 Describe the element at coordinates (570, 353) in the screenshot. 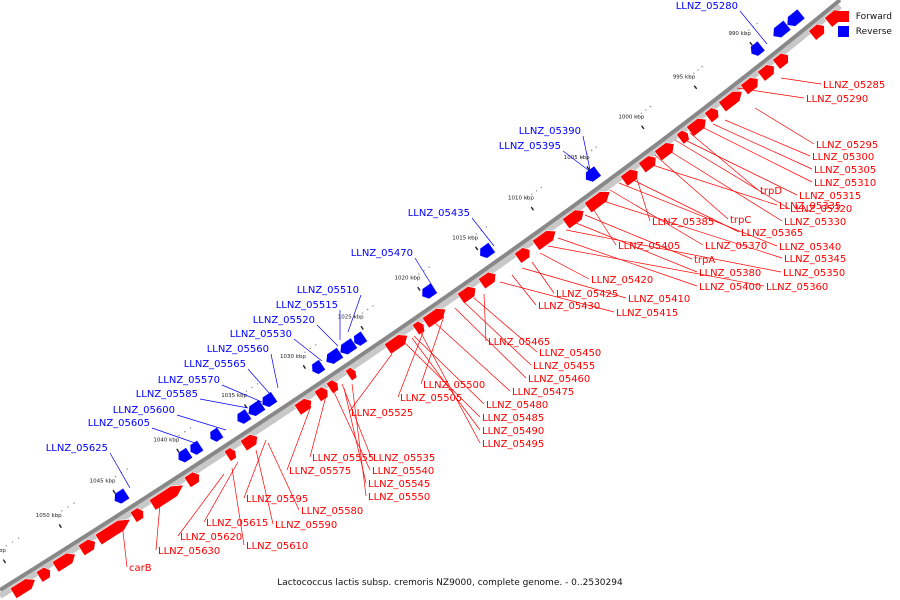

I see `forward-gene-label: LLNZ_05450` at that location.